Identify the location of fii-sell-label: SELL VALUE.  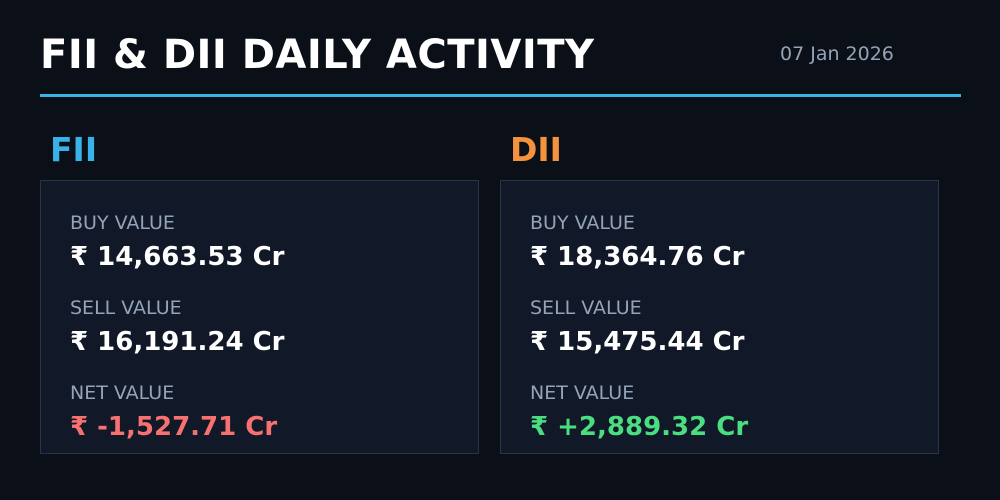
(126, 308).